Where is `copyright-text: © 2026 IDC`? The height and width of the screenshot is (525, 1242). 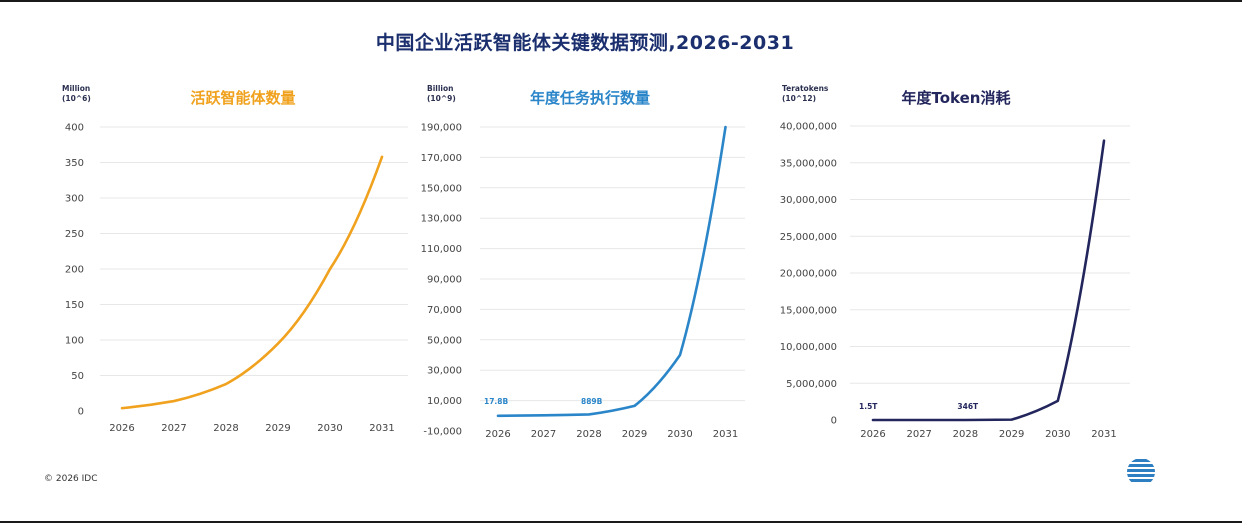 copyright-text: © 2026 IDC is located at coordinates (71, 479).